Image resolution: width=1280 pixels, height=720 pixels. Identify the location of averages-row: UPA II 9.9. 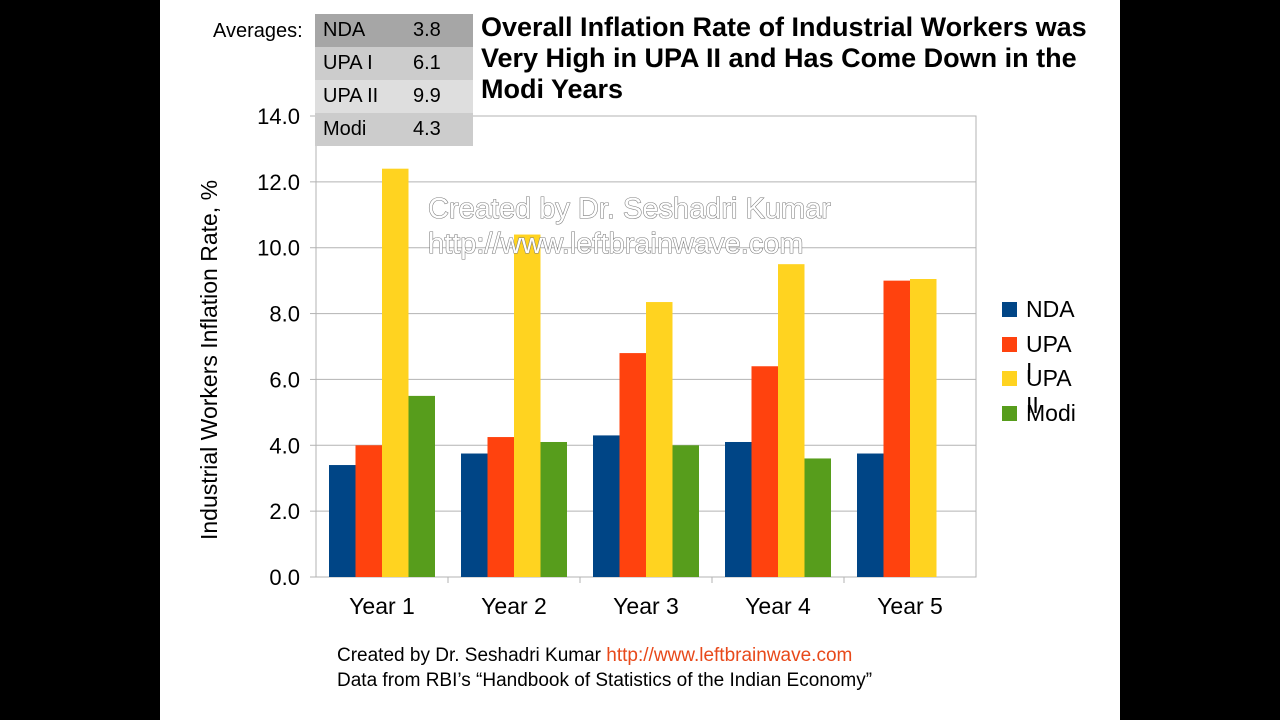
(394, 96).